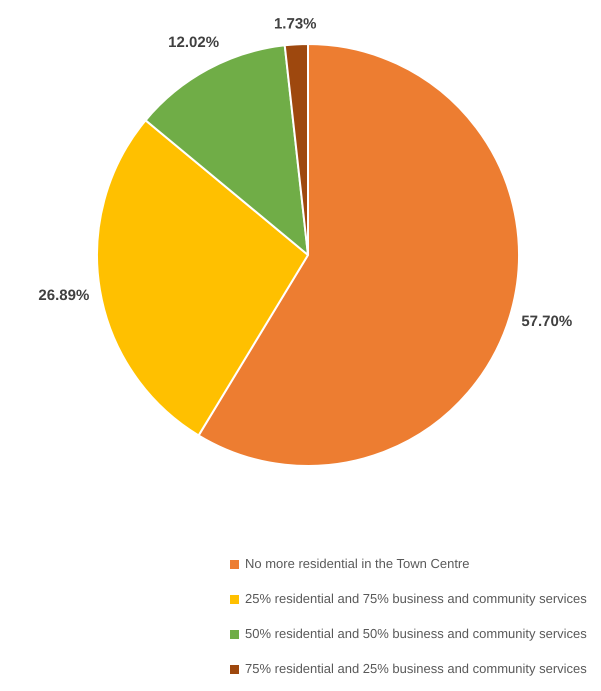 This screenshot has height=691, width=601. Describe the element at coordinates (357, 564) in the screenshot. I see `legend-label: No more residential in the Town Centre` at that location.